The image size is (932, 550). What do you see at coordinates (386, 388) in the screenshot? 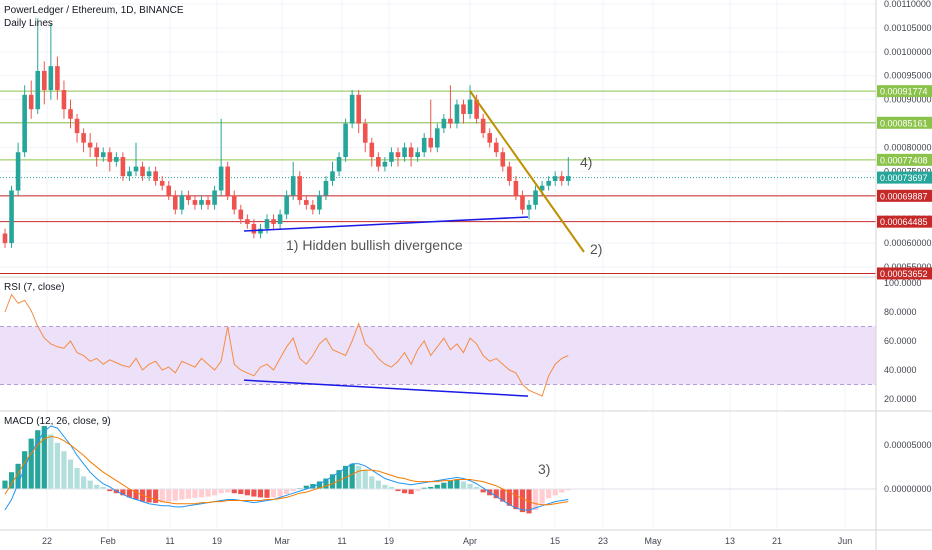
I see `rsi-divergence-line` at bounding box center [386, 388].